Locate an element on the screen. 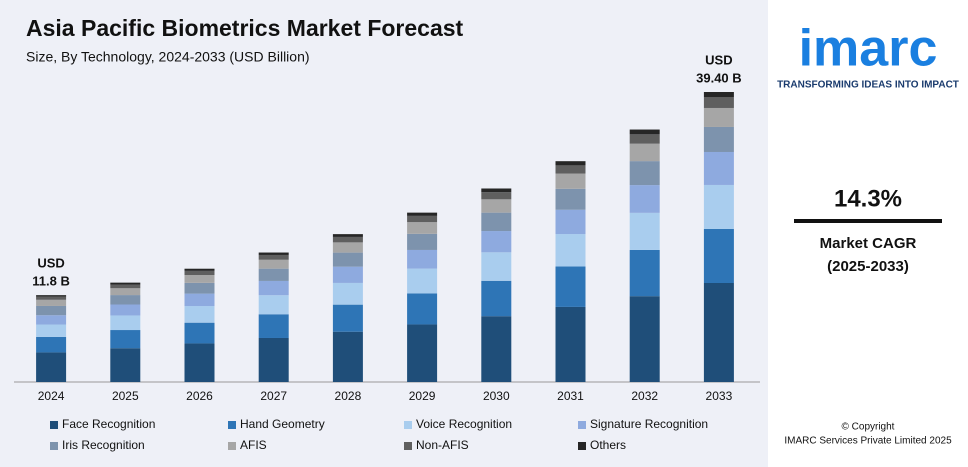 This screenshot has width=968, height=467. x-tick-label: 2028 is located at coordinates (348, 396).